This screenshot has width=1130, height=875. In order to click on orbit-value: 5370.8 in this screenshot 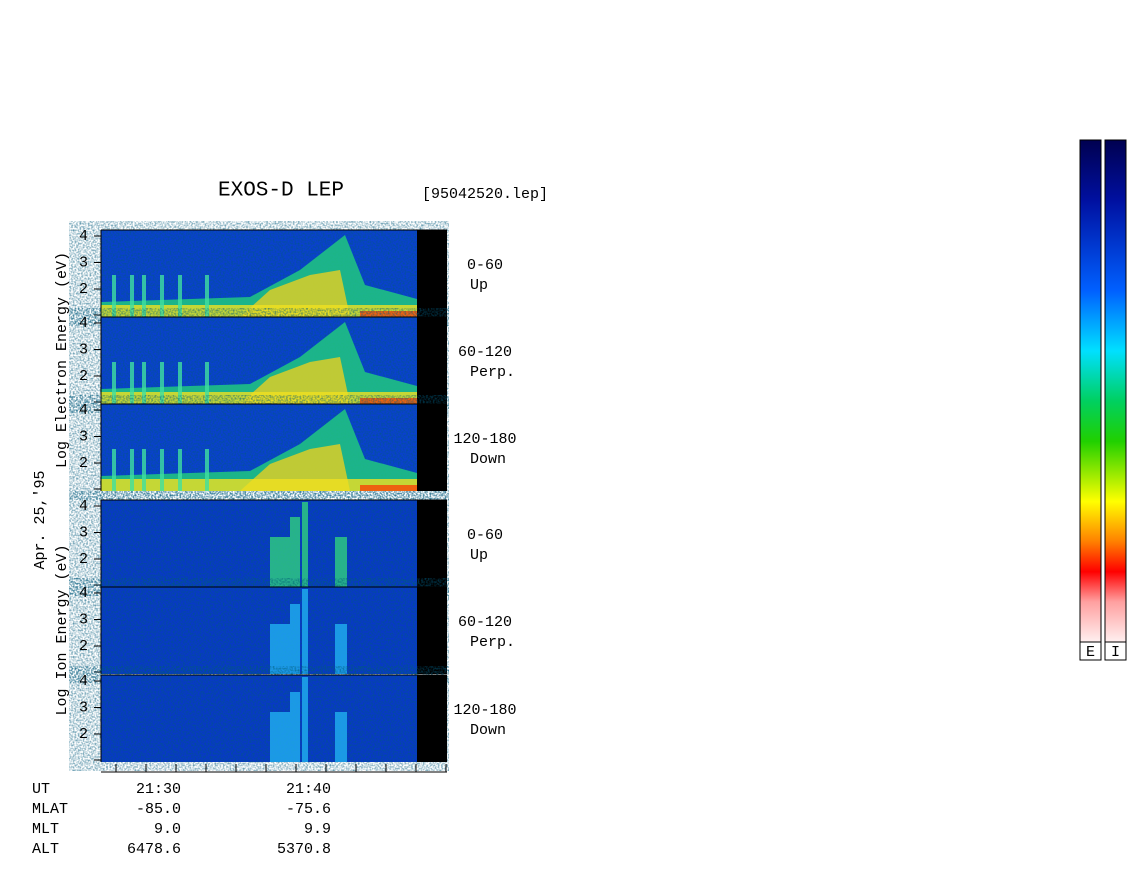, I will do `click(304, 849)`.